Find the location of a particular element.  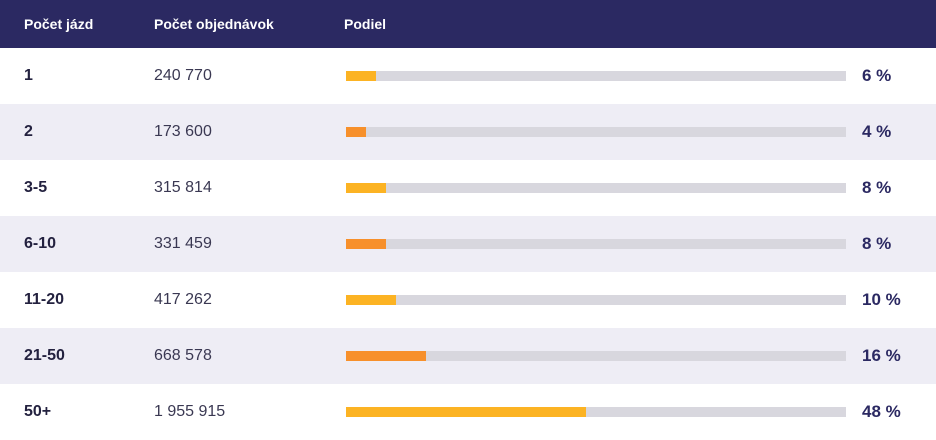

orders-value: 417 262 is located at coordinates (183, 299).